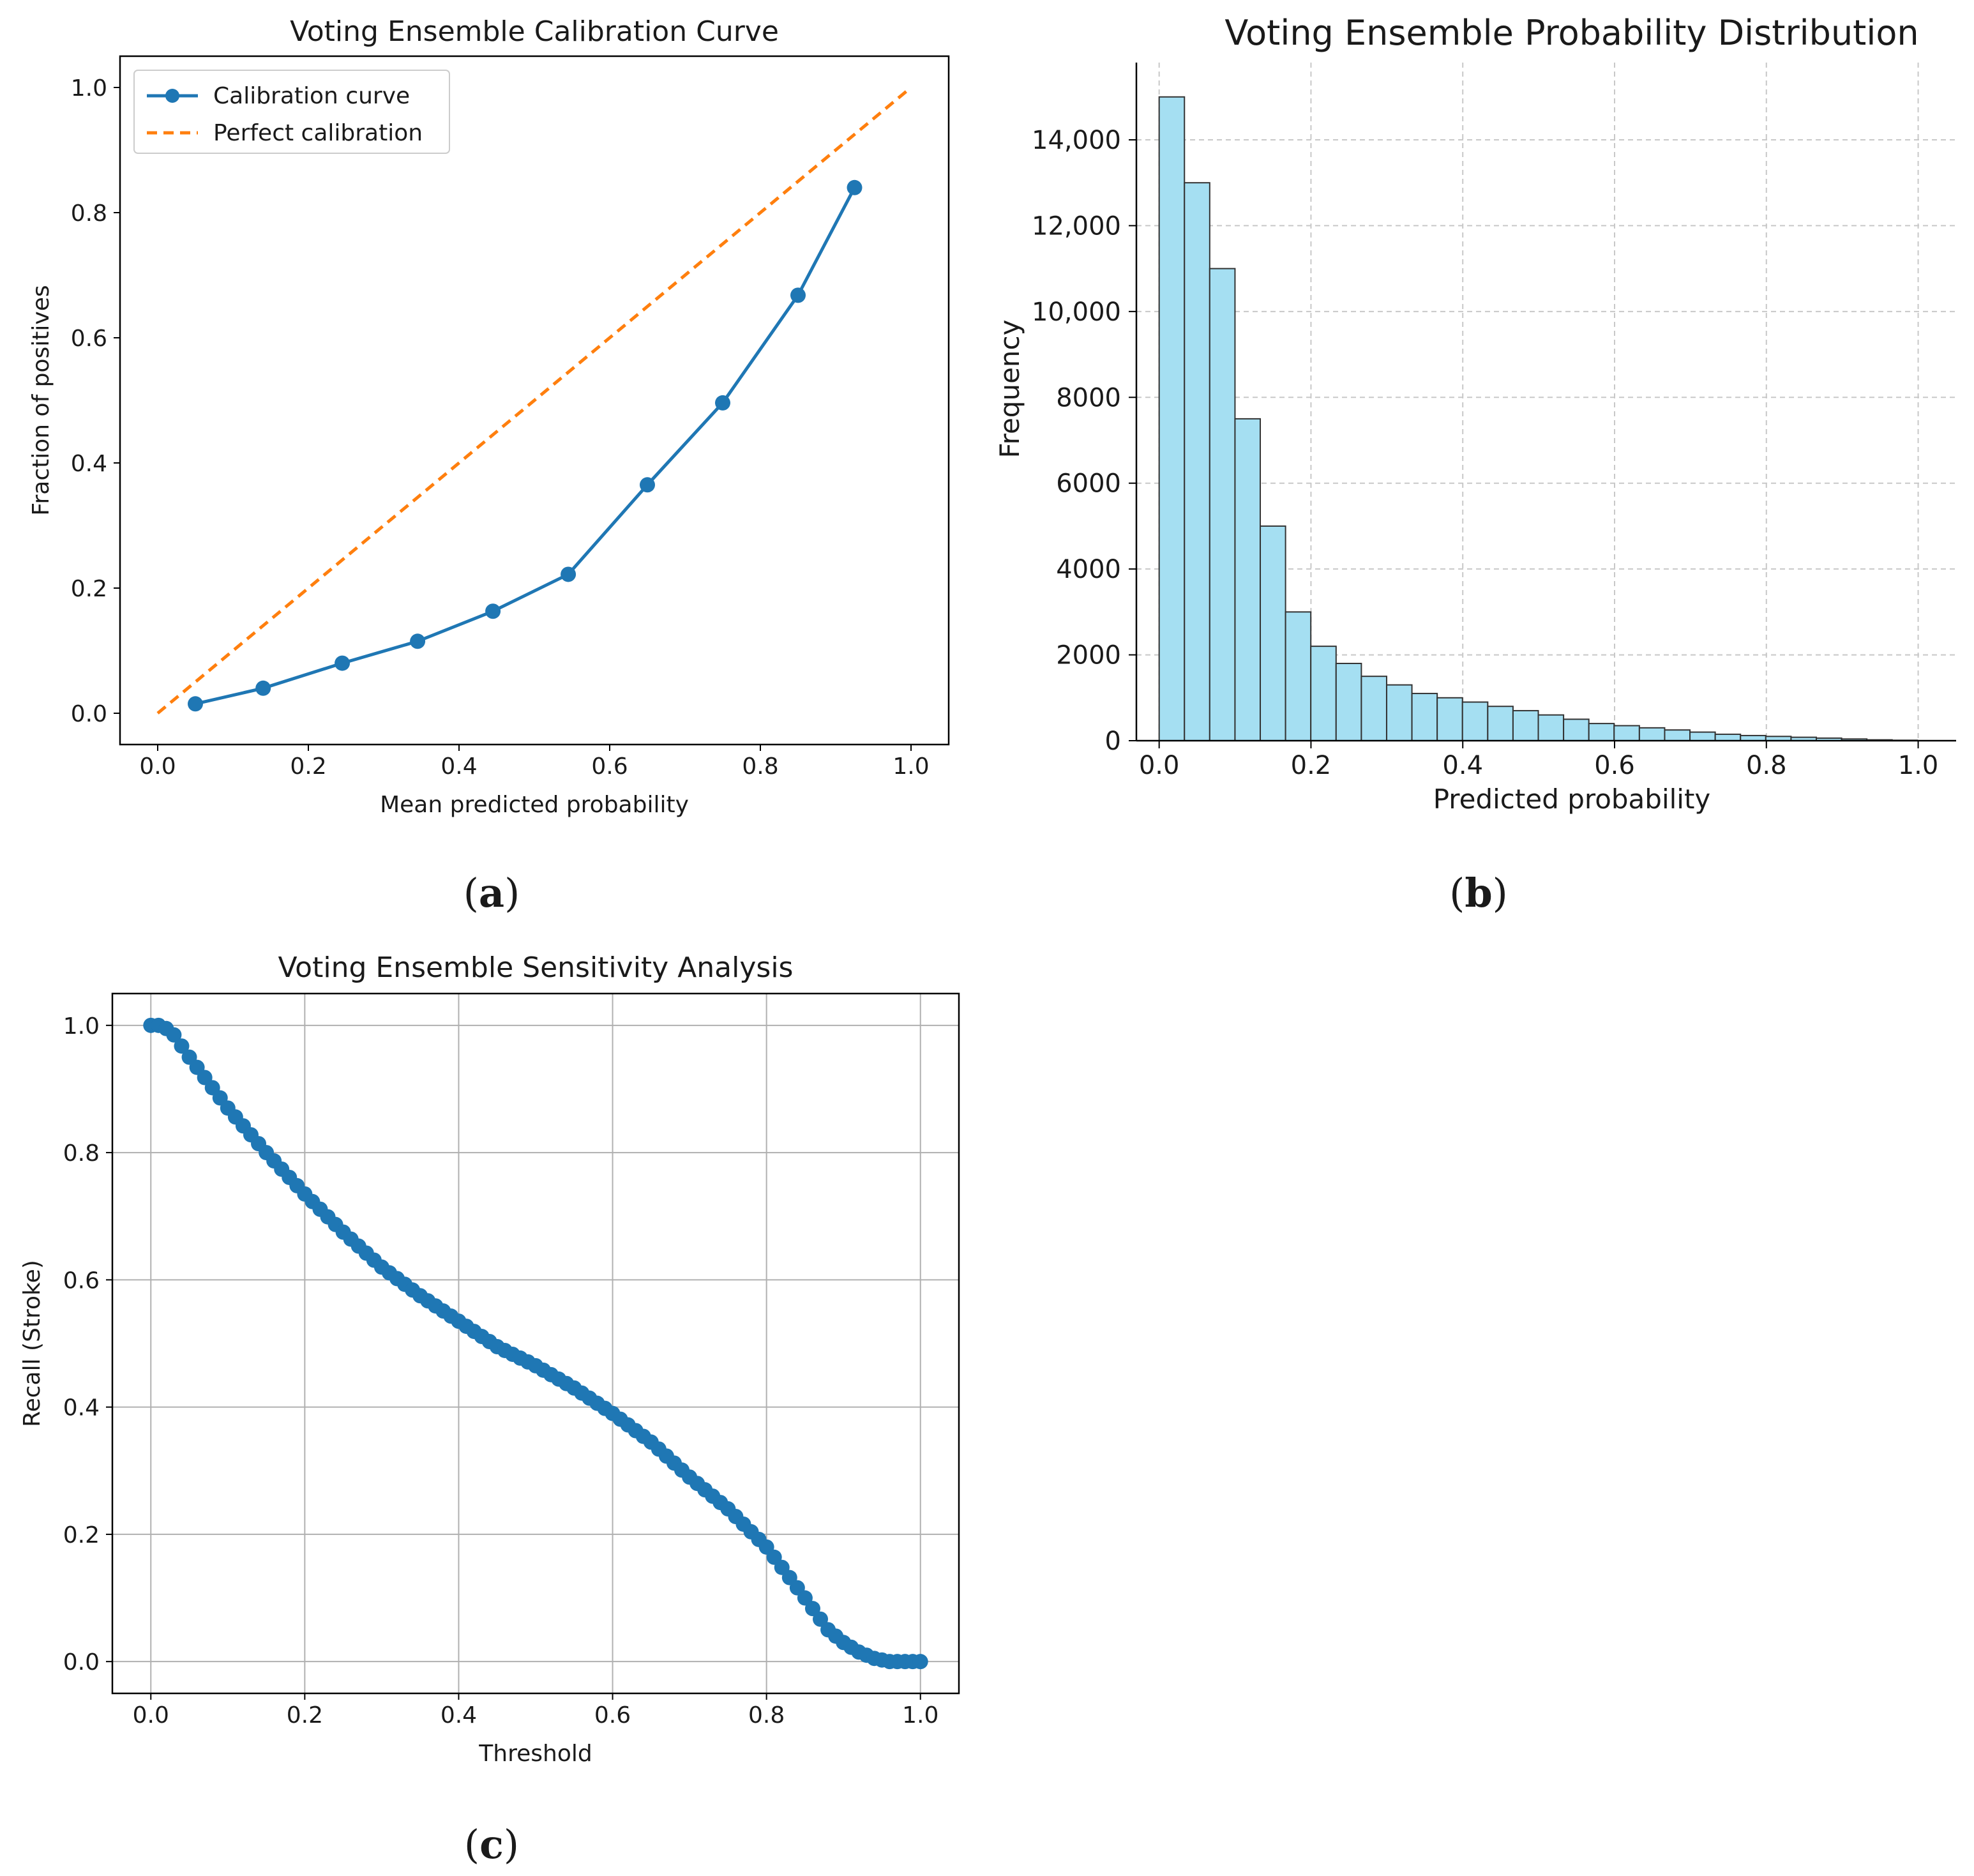 This screenshot has height=1876, width=1974. I want to click on y-tick-label: 10,000, so click(1076, 312).